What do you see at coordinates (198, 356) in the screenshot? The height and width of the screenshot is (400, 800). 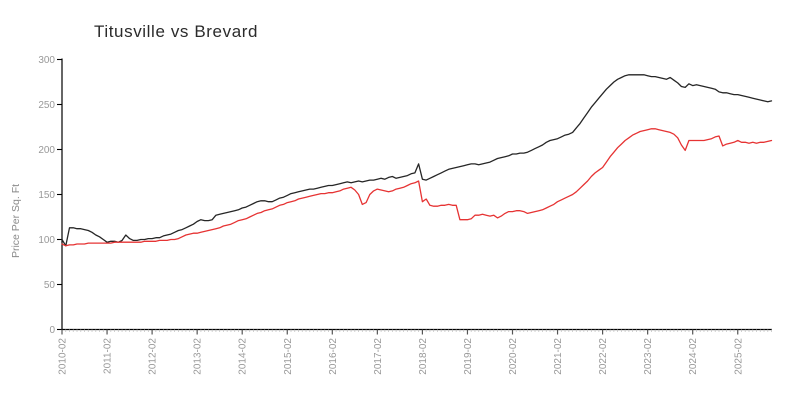 I see `x-tick-label: 2013-02` at bounding box center [198, 356].